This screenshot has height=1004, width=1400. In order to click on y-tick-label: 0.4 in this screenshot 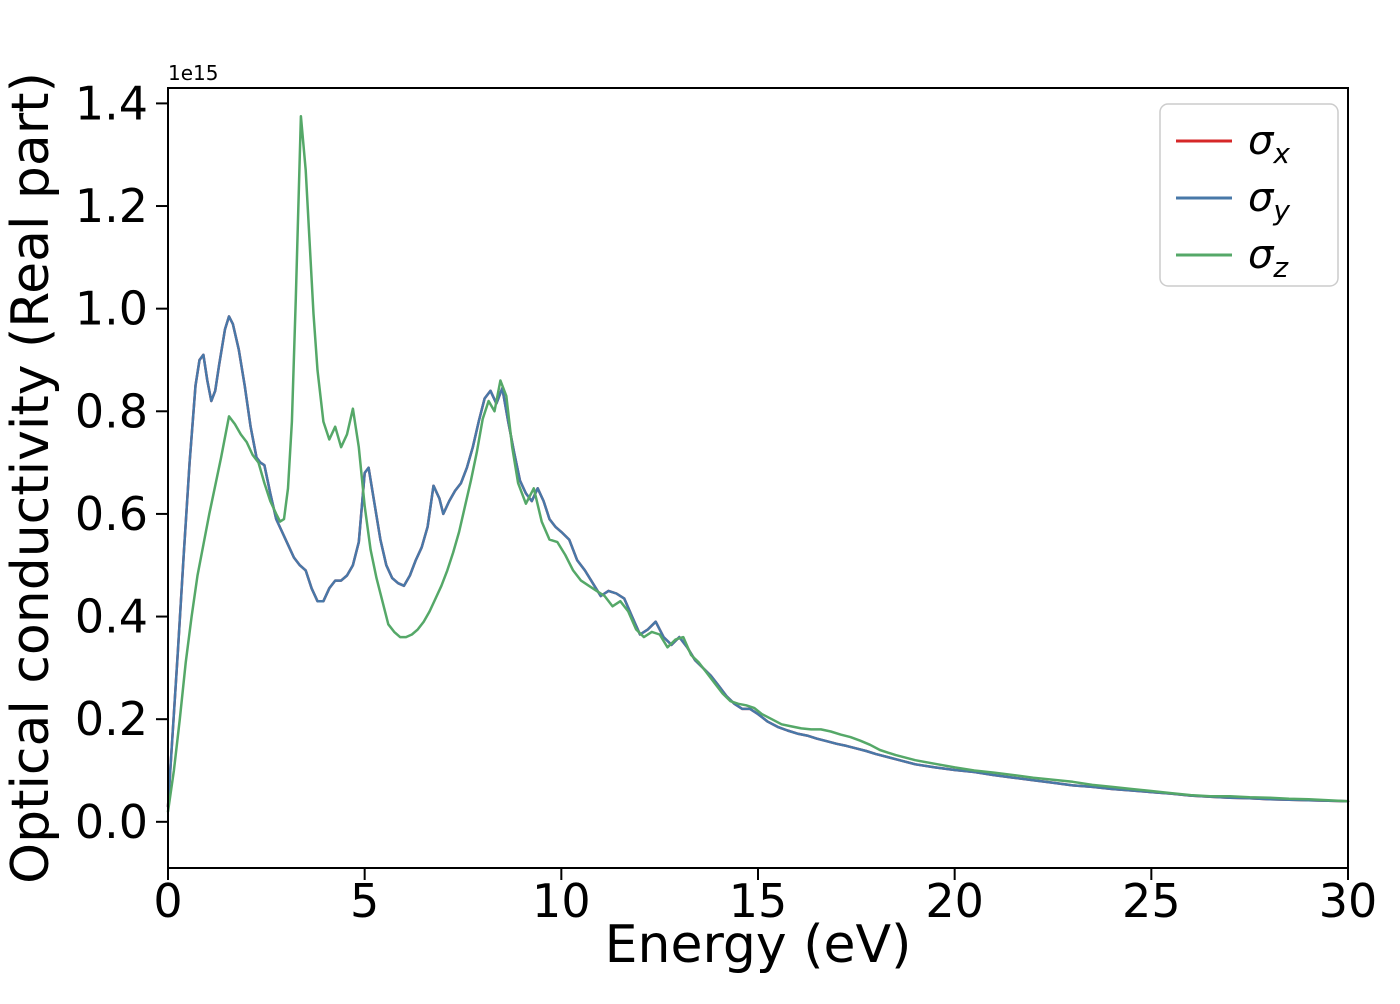, I will do `click(111, 617)`.